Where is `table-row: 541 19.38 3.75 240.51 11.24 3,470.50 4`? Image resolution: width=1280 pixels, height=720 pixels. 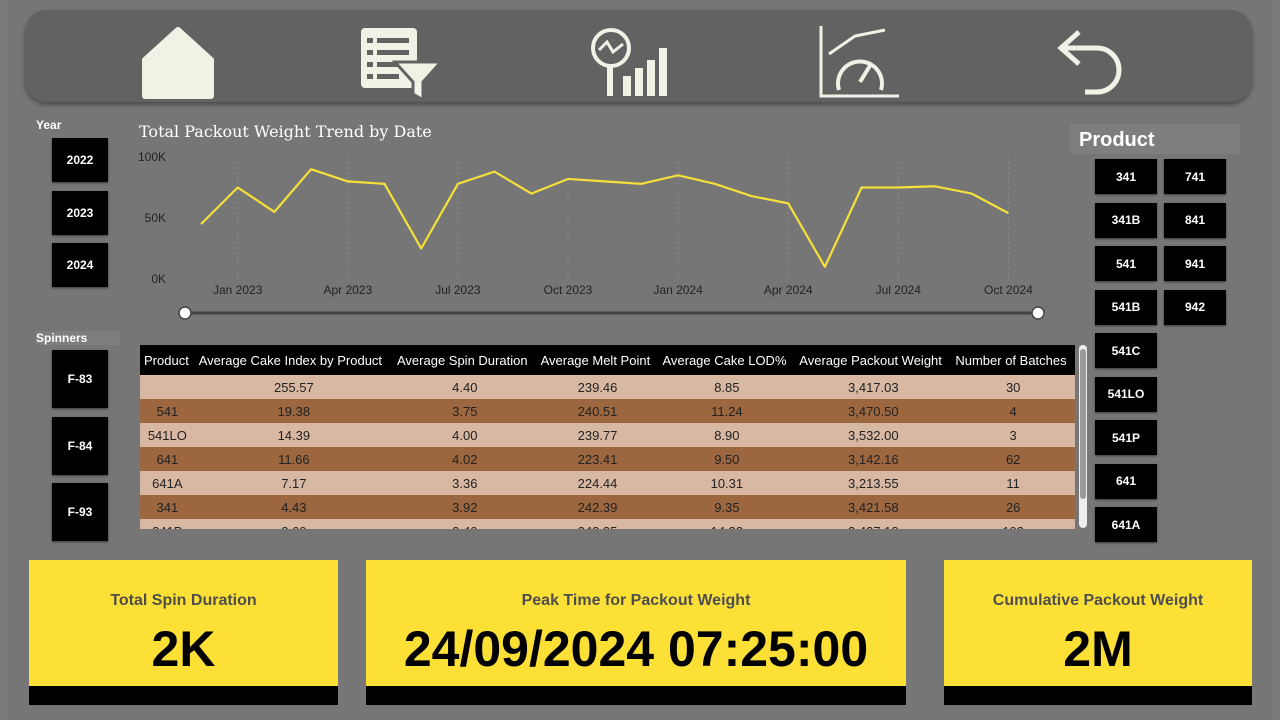 table-row: 541 19.38 3.75 240.51 11.24 3,470.50 4 is located at coordinates (607, 411).